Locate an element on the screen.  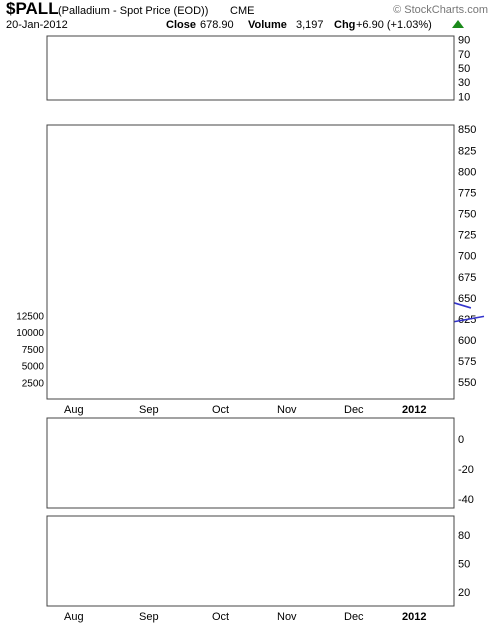
price-tick-label: 550 is located at coordinates (467, 383).